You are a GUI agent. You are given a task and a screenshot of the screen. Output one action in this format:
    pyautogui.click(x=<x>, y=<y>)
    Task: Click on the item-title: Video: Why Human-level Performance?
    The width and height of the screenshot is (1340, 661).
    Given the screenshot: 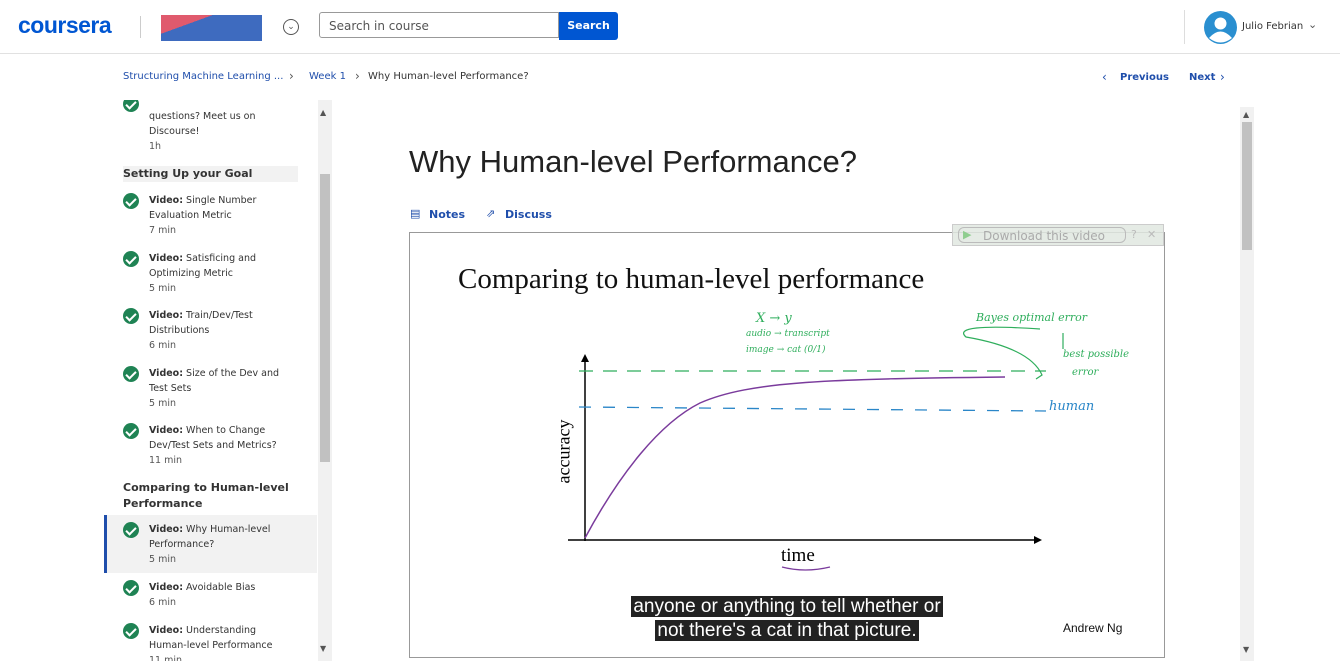 What is the action you would take?
    pyautogui.click(x=219, y=537)
    